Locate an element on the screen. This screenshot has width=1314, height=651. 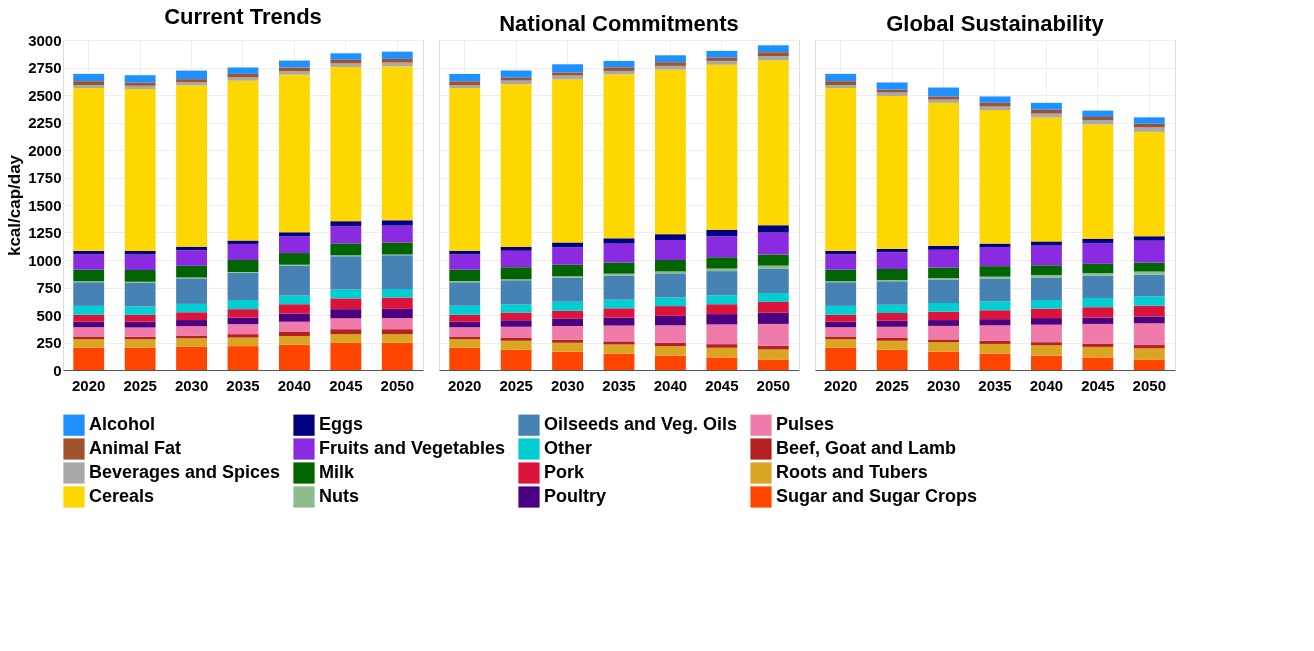
y-tick-label: 2500 is located at coordinates (45, 95).